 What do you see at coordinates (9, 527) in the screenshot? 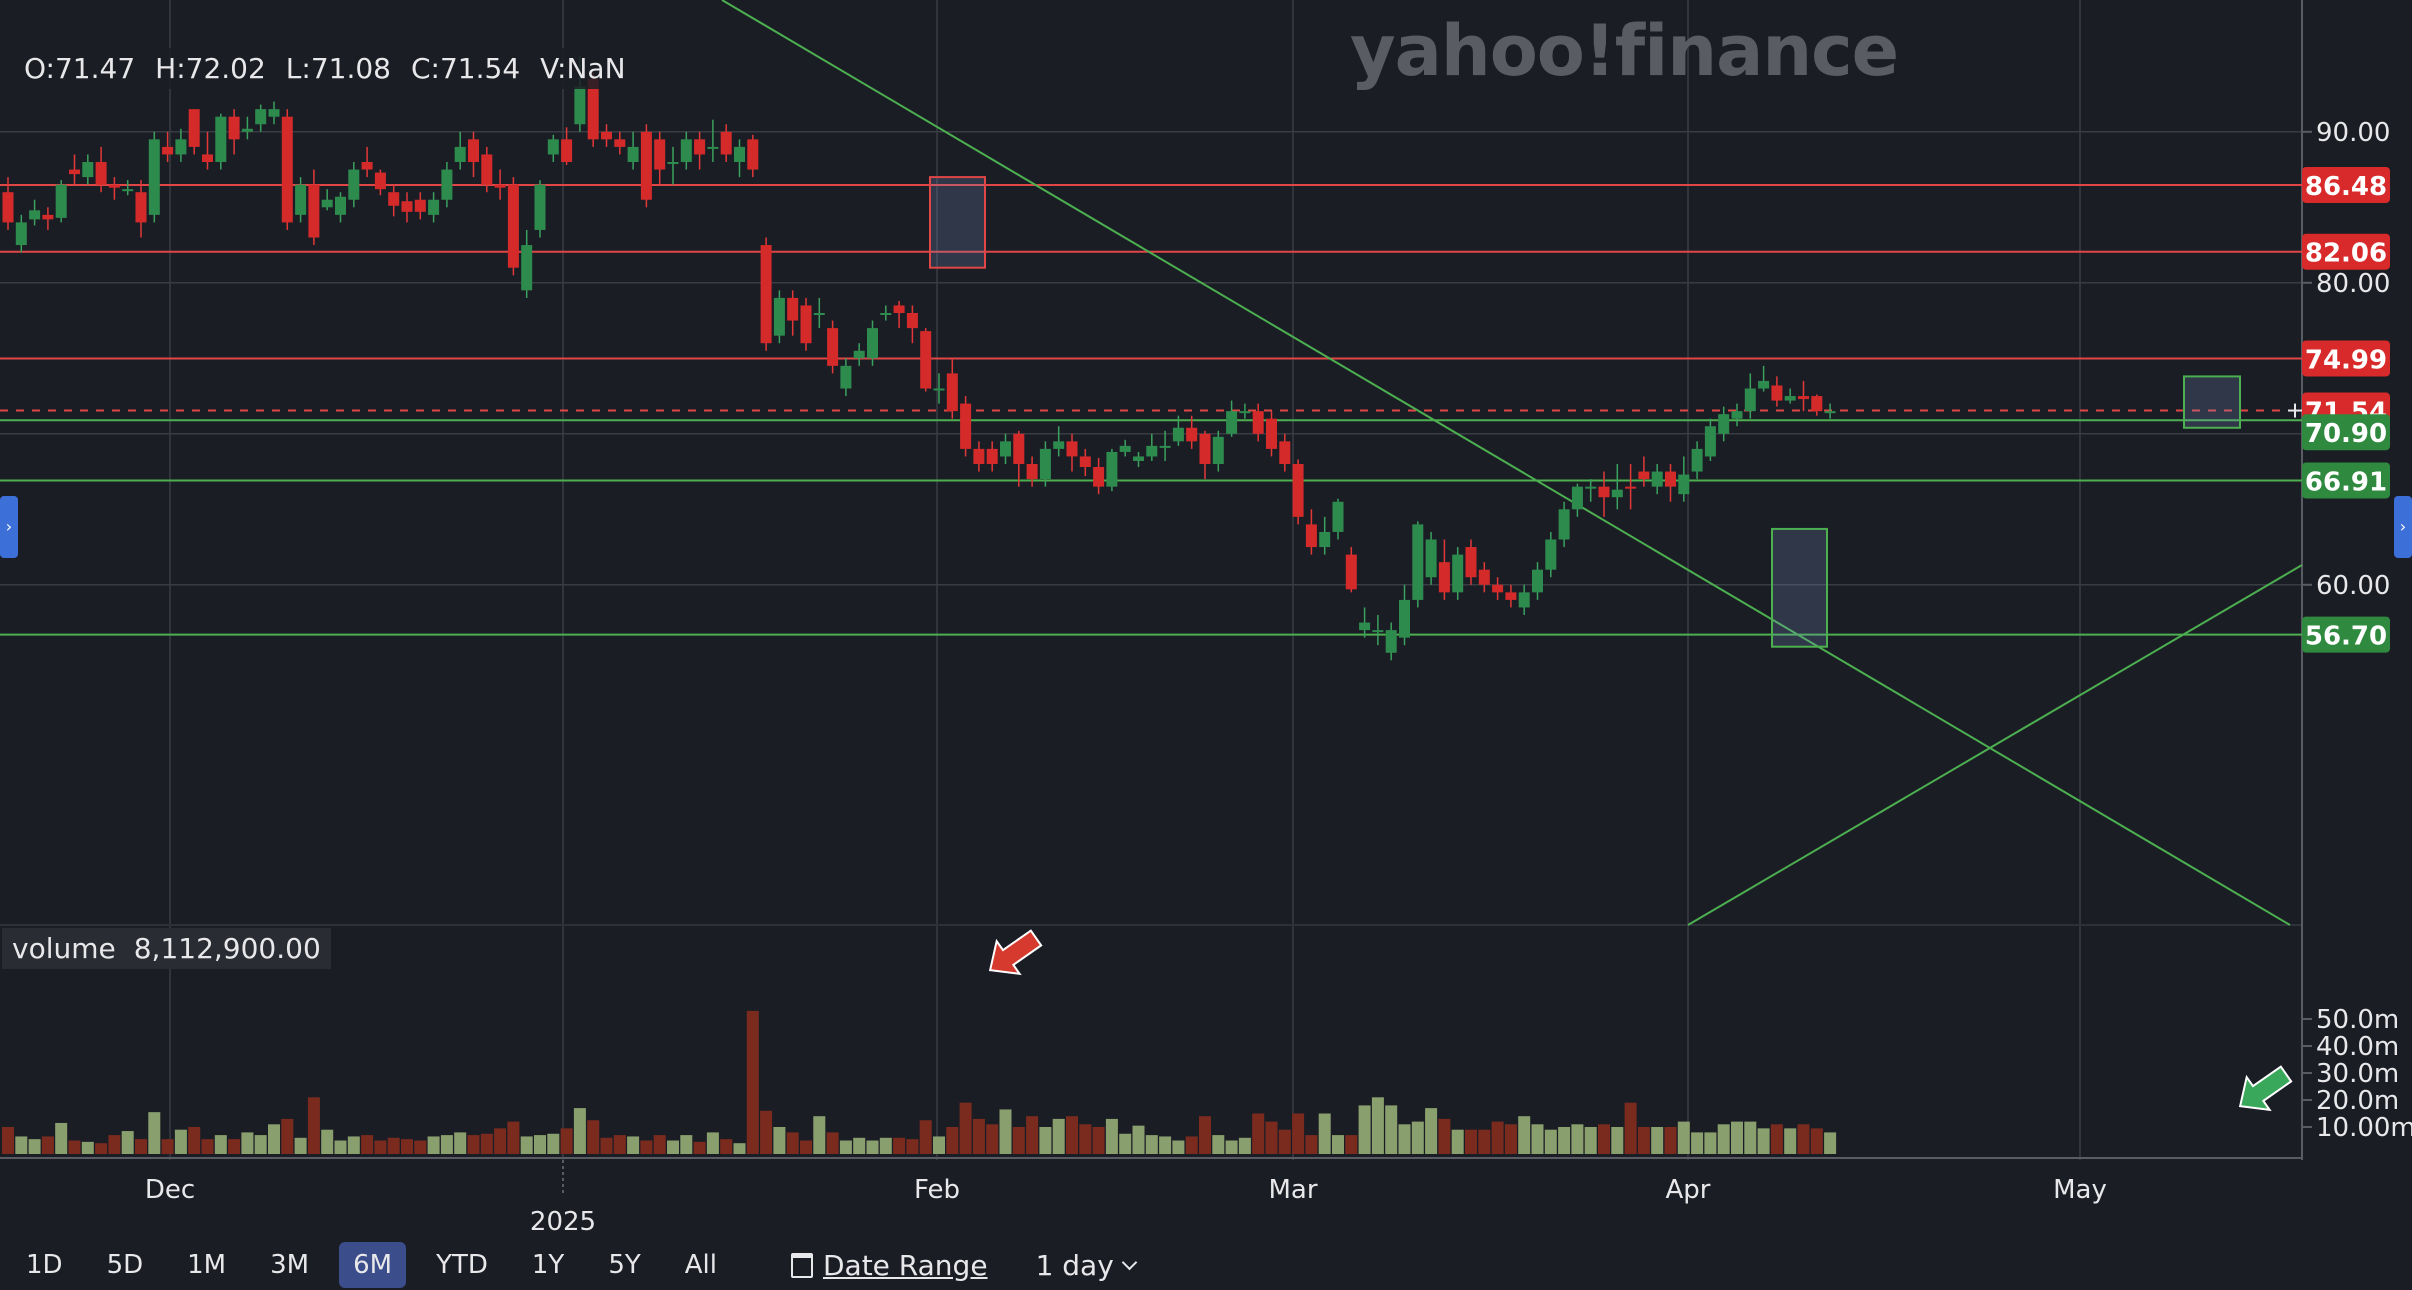
I see `left-panel-toggle: ›` at bounding box center [9, 527].